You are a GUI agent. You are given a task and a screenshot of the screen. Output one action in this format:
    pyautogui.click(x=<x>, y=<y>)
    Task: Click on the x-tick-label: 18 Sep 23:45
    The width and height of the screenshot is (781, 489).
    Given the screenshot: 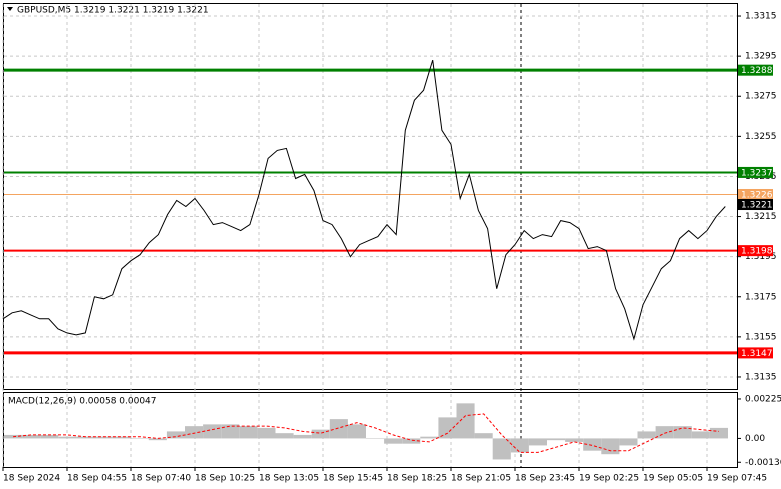 What is the action you would take?
    pyautogui.click(x=545, y=479)
    